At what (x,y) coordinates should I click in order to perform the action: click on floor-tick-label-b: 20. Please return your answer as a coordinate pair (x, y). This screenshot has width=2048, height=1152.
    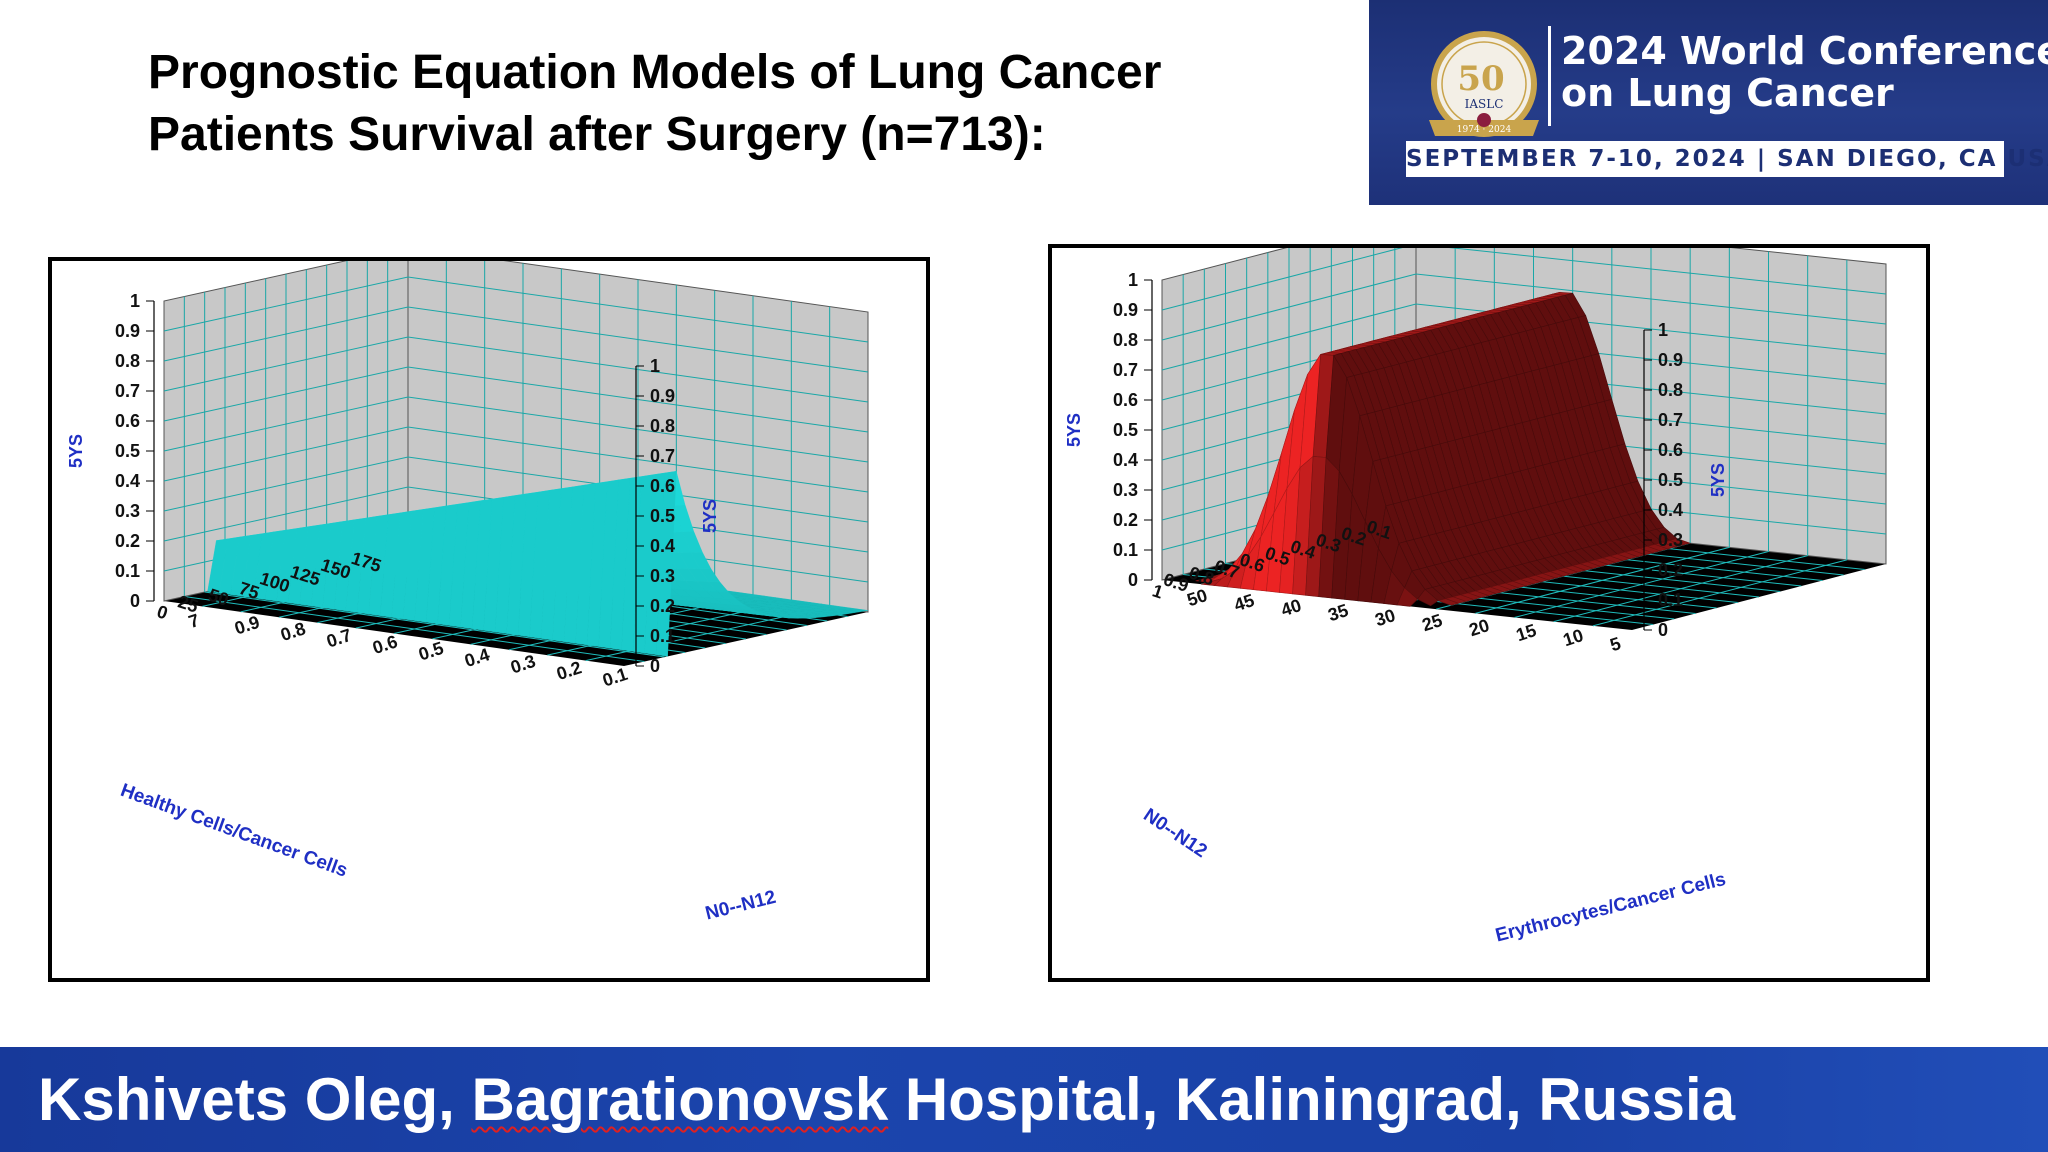
    Looking at the image, I should click on (1479, 627).